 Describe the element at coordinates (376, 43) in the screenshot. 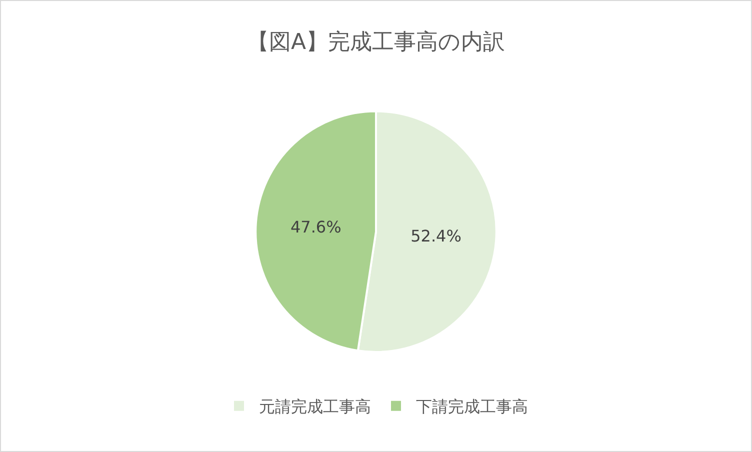

I see `chart-title: 【図A】完成工事高の内訳` at that location.